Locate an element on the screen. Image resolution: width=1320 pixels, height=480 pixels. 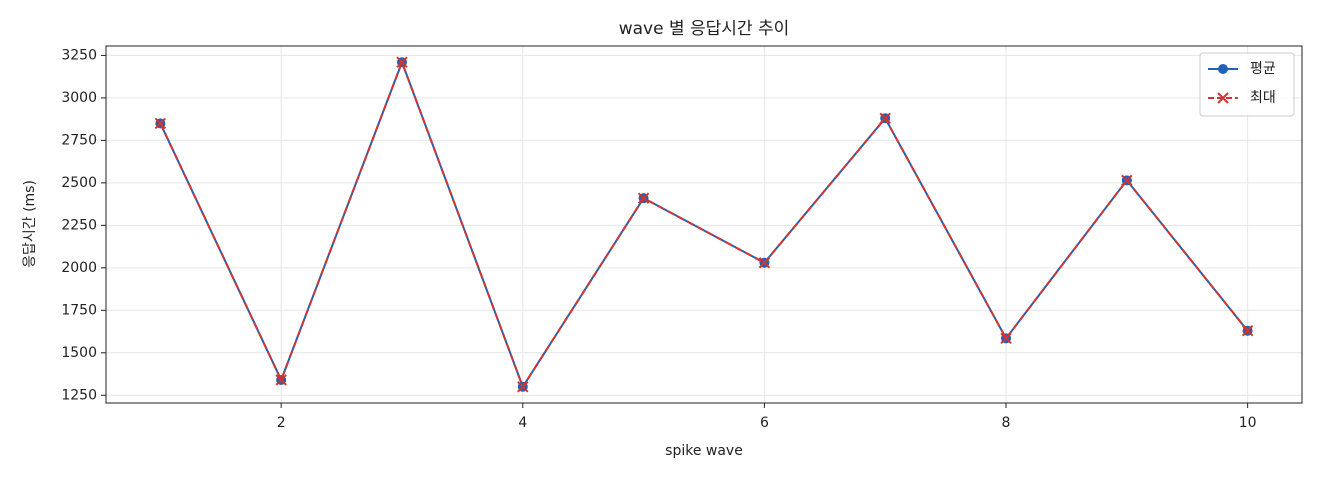
x-tick-label: 2 is located at coordinates (281, 423).